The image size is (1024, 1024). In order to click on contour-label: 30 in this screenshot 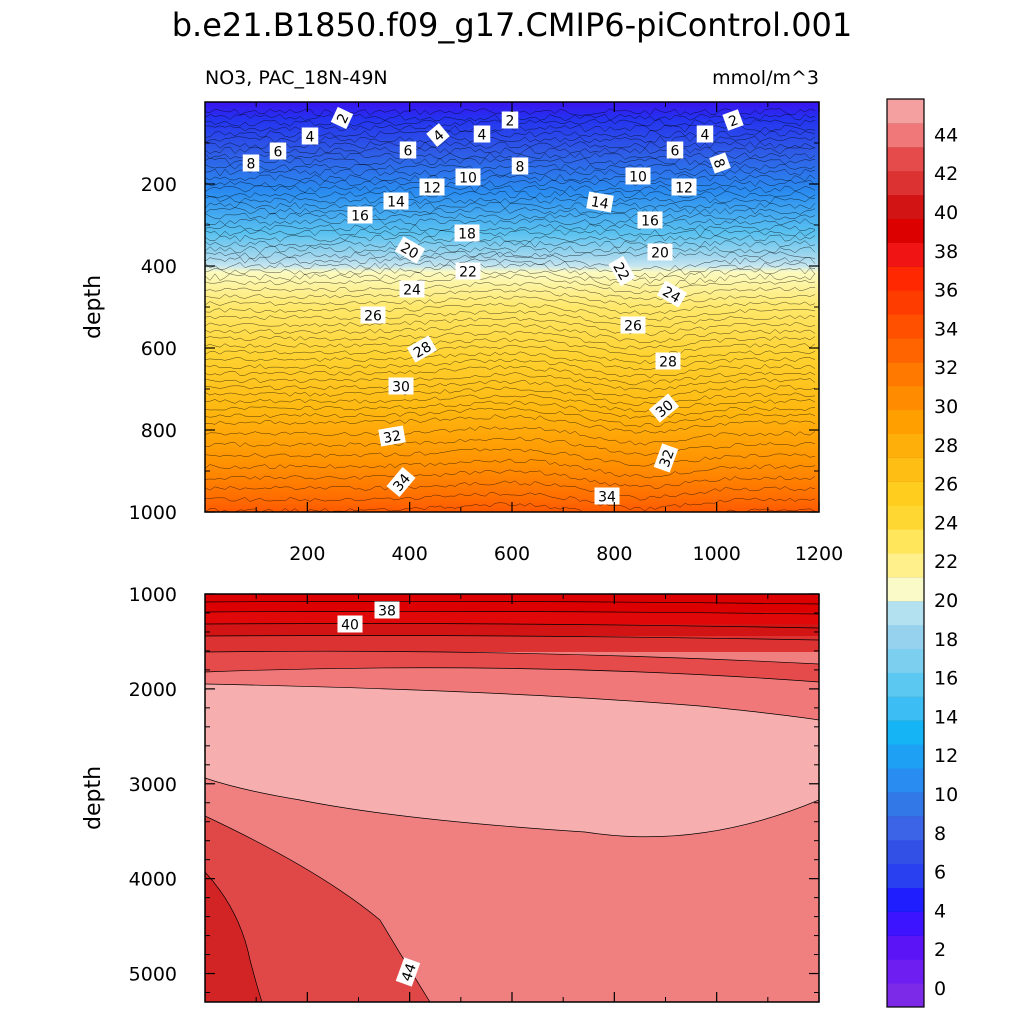, I will do `click(401, 386)`.